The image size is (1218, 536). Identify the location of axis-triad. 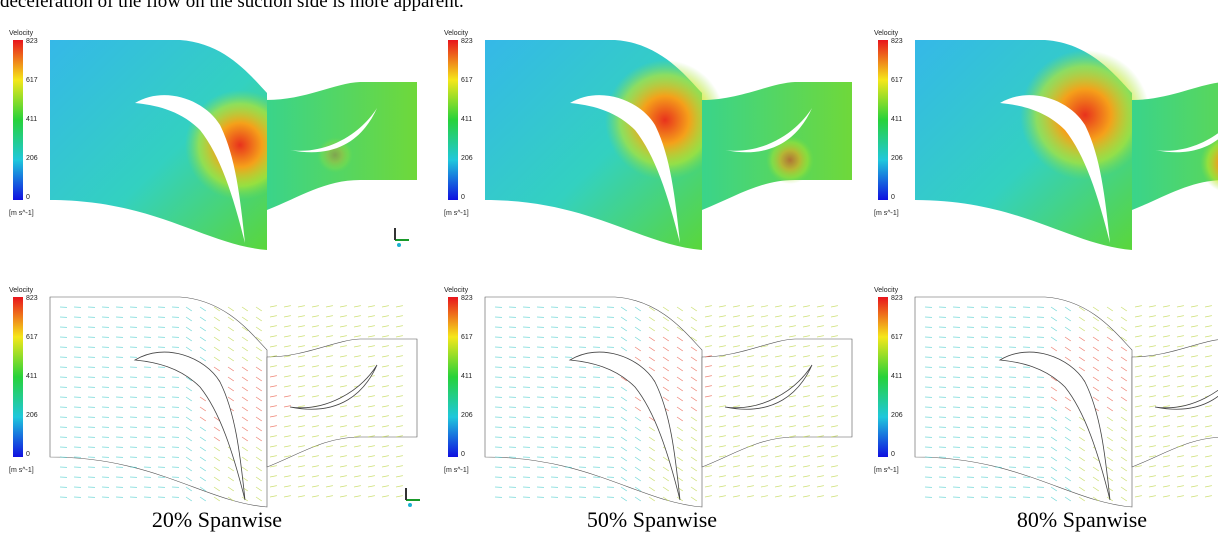
(412, 497).